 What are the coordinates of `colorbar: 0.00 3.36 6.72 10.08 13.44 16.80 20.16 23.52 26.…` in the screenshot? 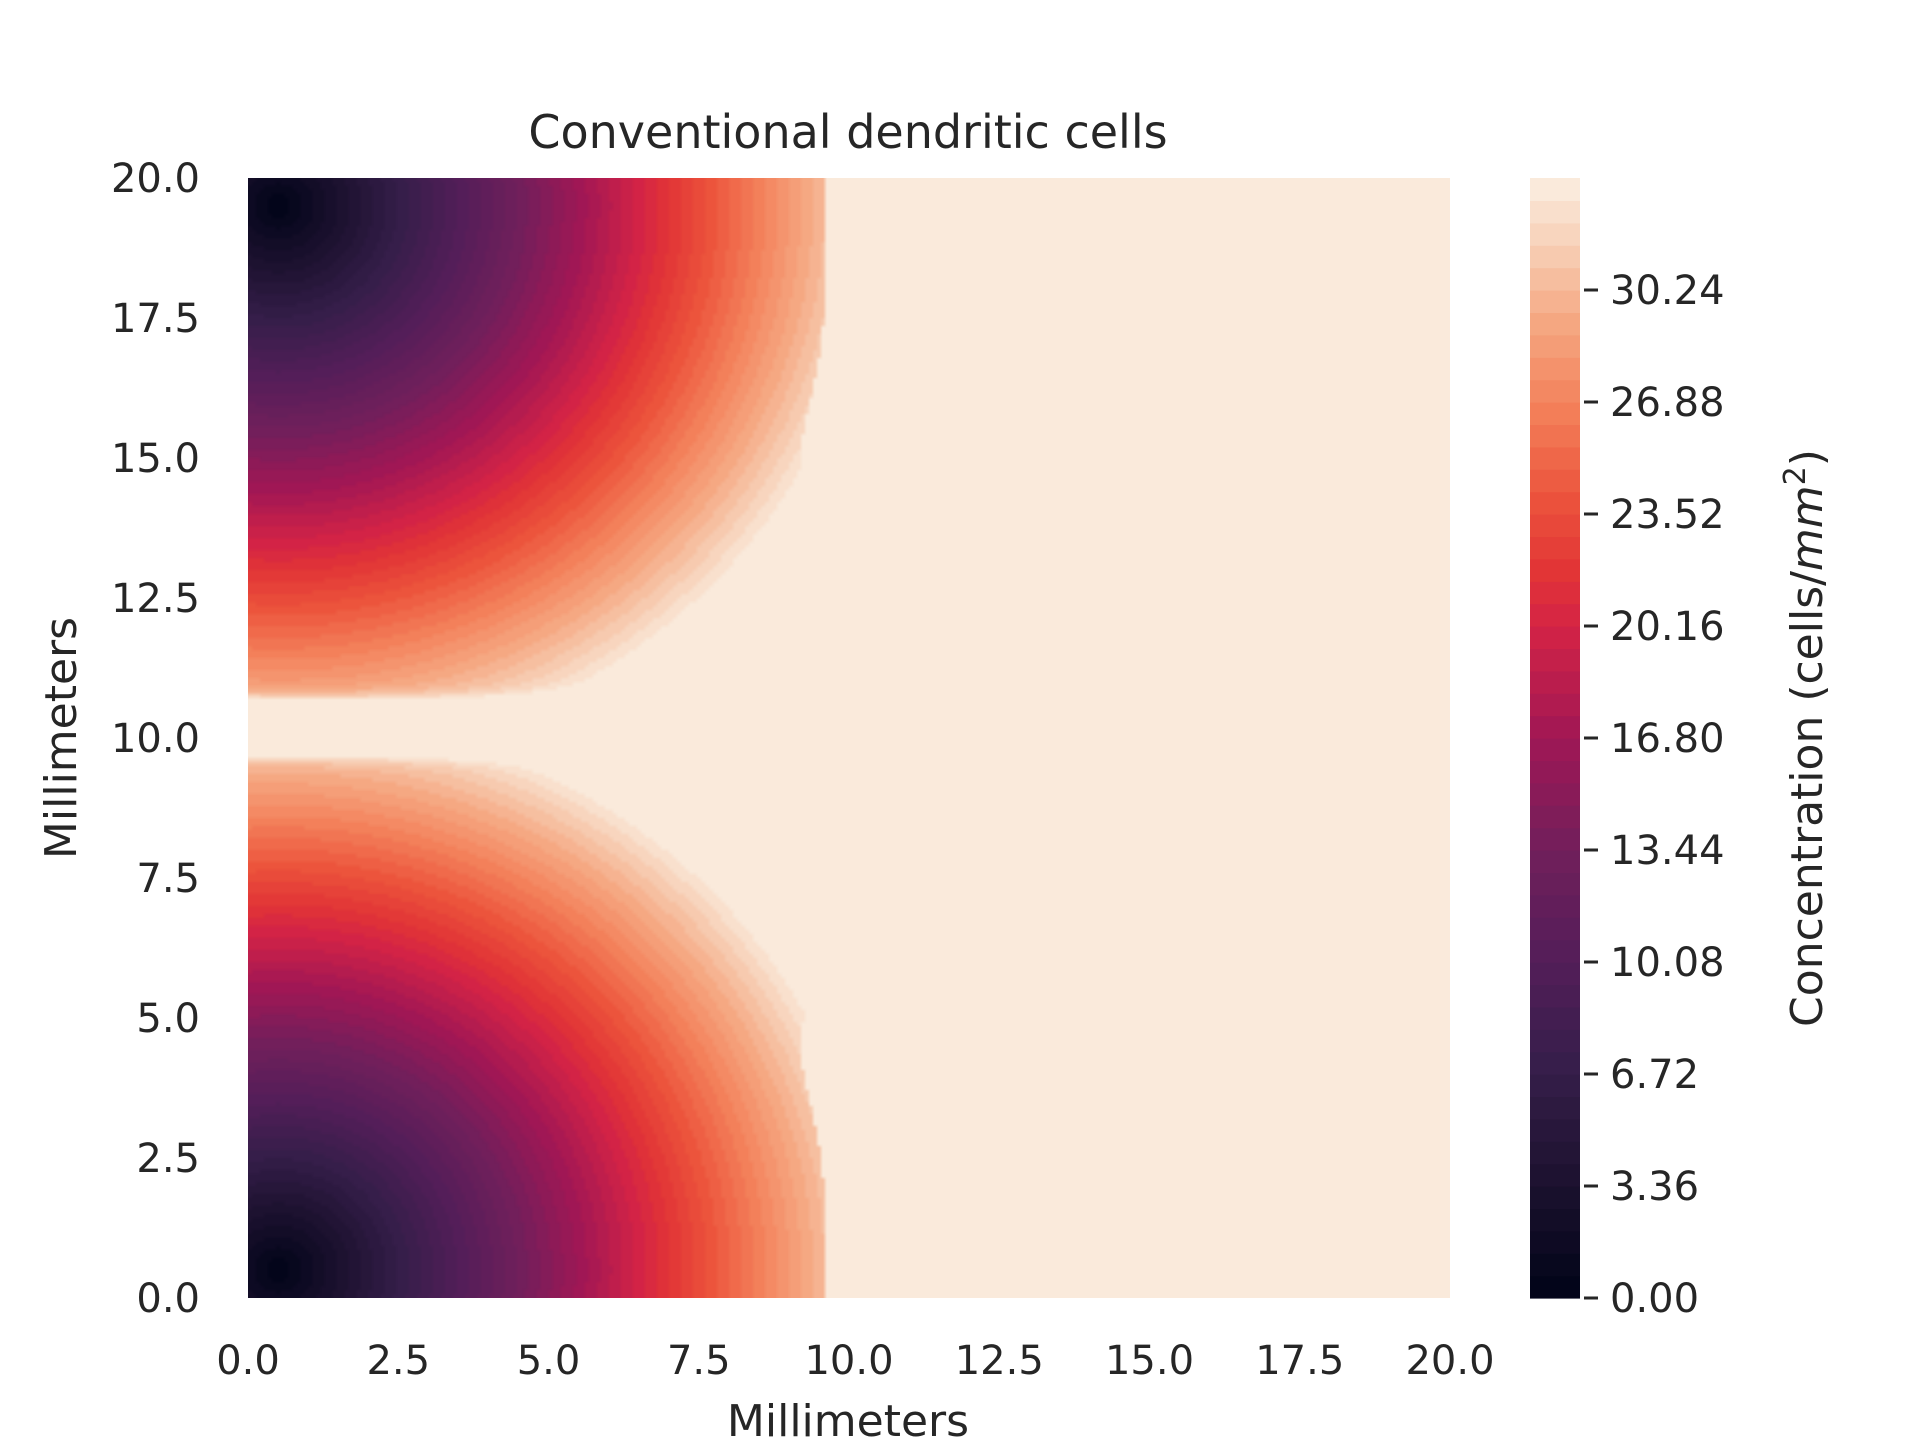 It's located at (1681, 750).